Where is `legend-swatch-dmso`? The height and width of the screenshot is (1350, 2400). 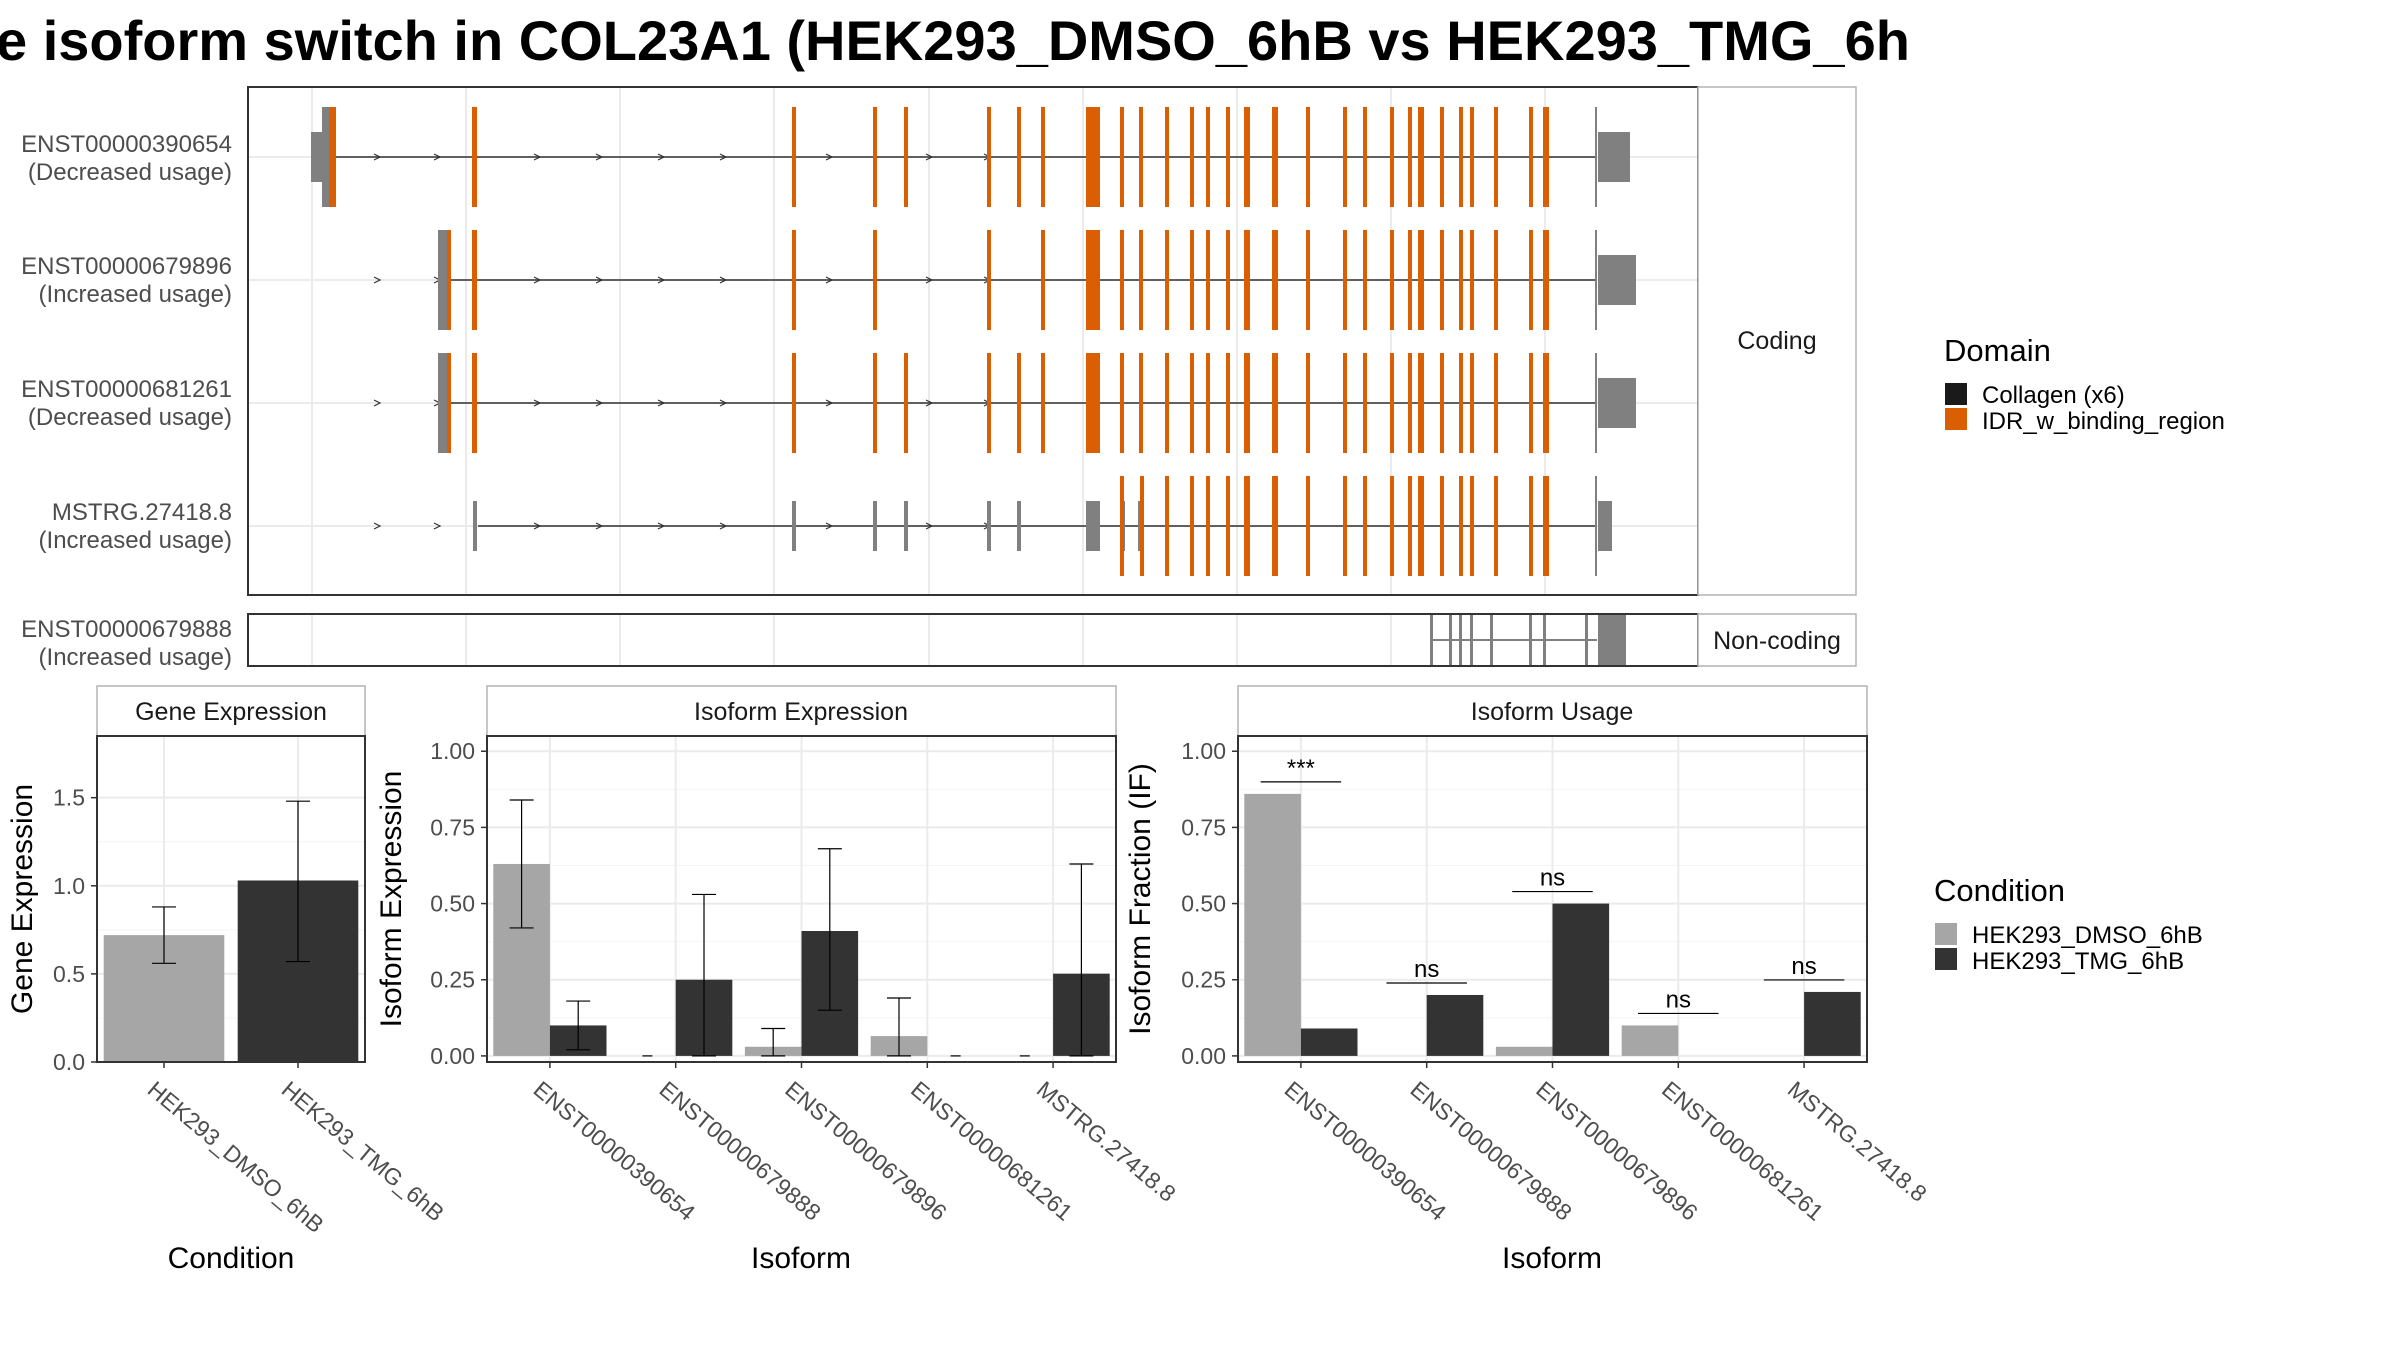
legend-swatch-dmso is located at coordinates (1946, 934).